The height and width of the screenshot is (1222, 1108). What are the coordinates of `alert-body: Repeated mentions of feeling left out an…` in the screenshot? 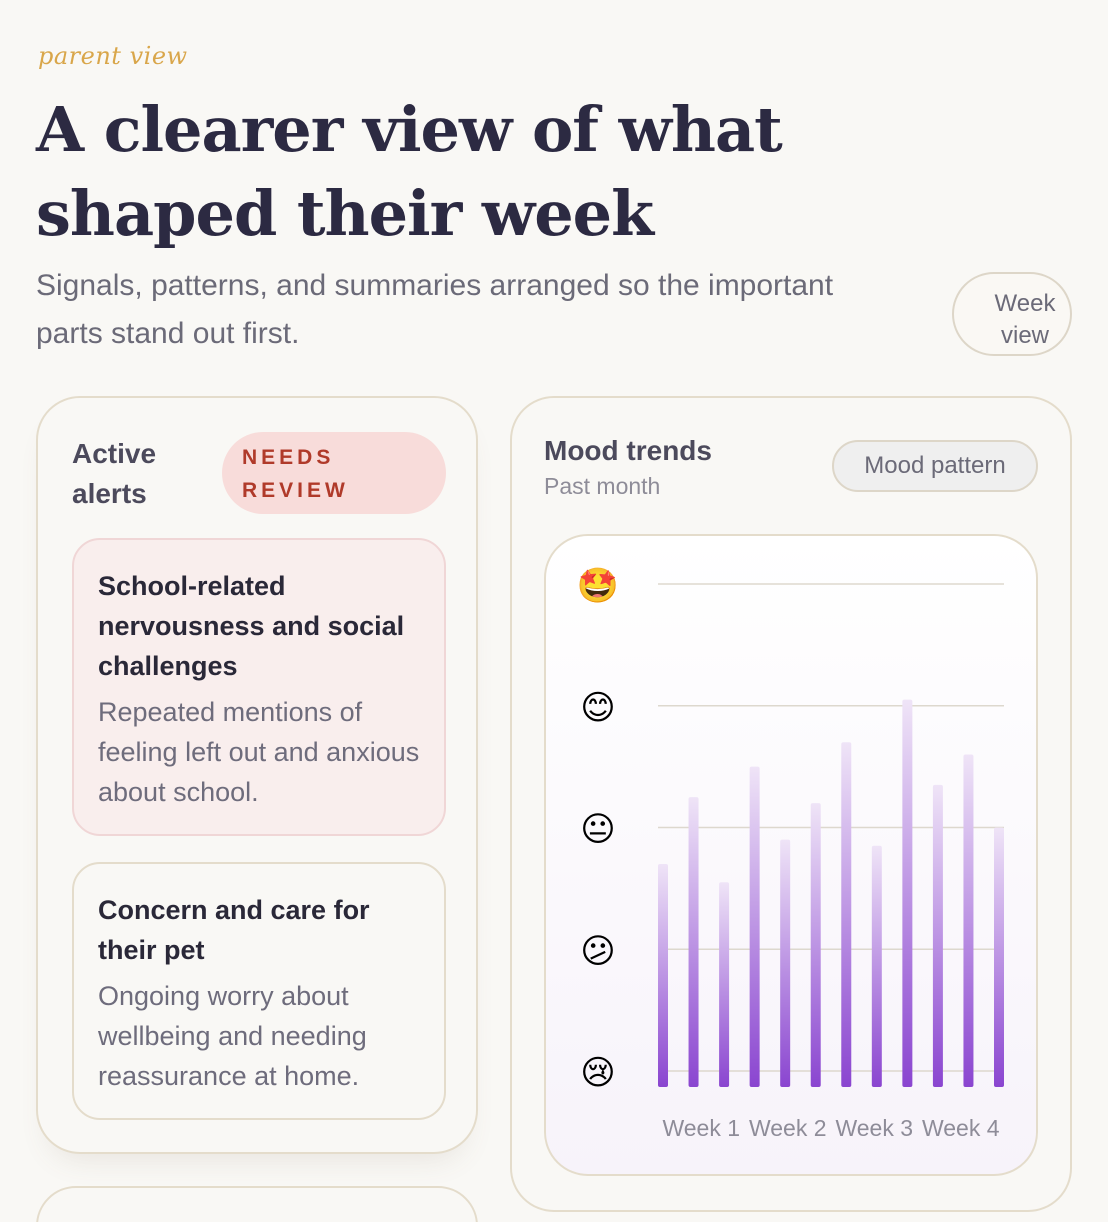 It's located at (259, 752).